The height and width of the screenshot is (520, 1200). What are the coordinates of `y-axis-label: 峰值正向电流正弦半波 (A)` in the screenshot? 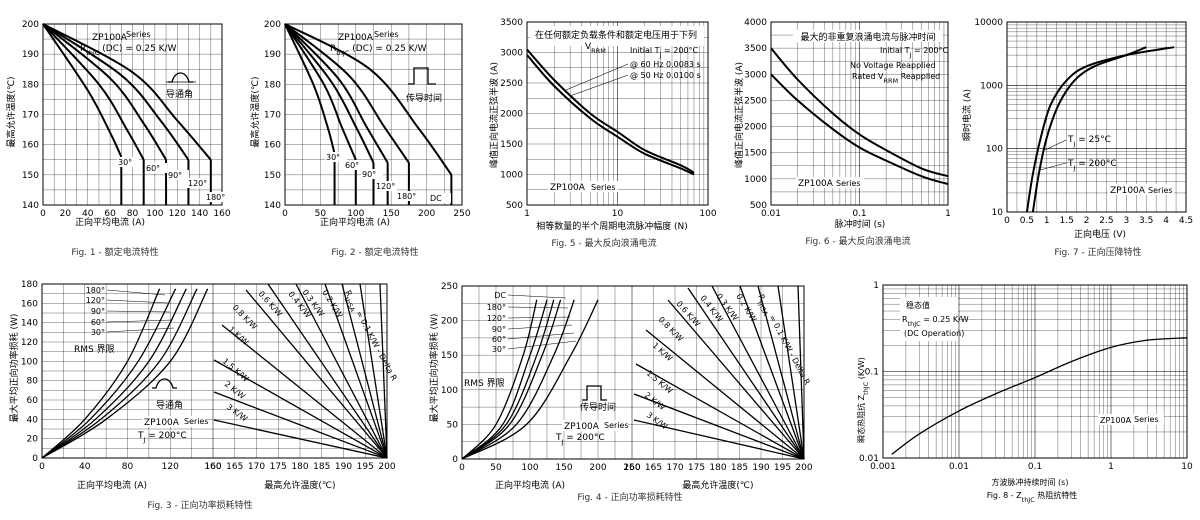 It's located at (494, 115).